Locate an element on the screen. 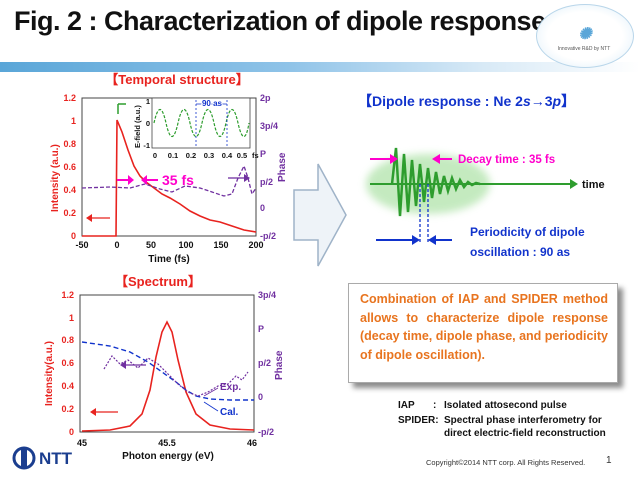  spectrum-y-tick: 0 is located at coordinates (71, 432).